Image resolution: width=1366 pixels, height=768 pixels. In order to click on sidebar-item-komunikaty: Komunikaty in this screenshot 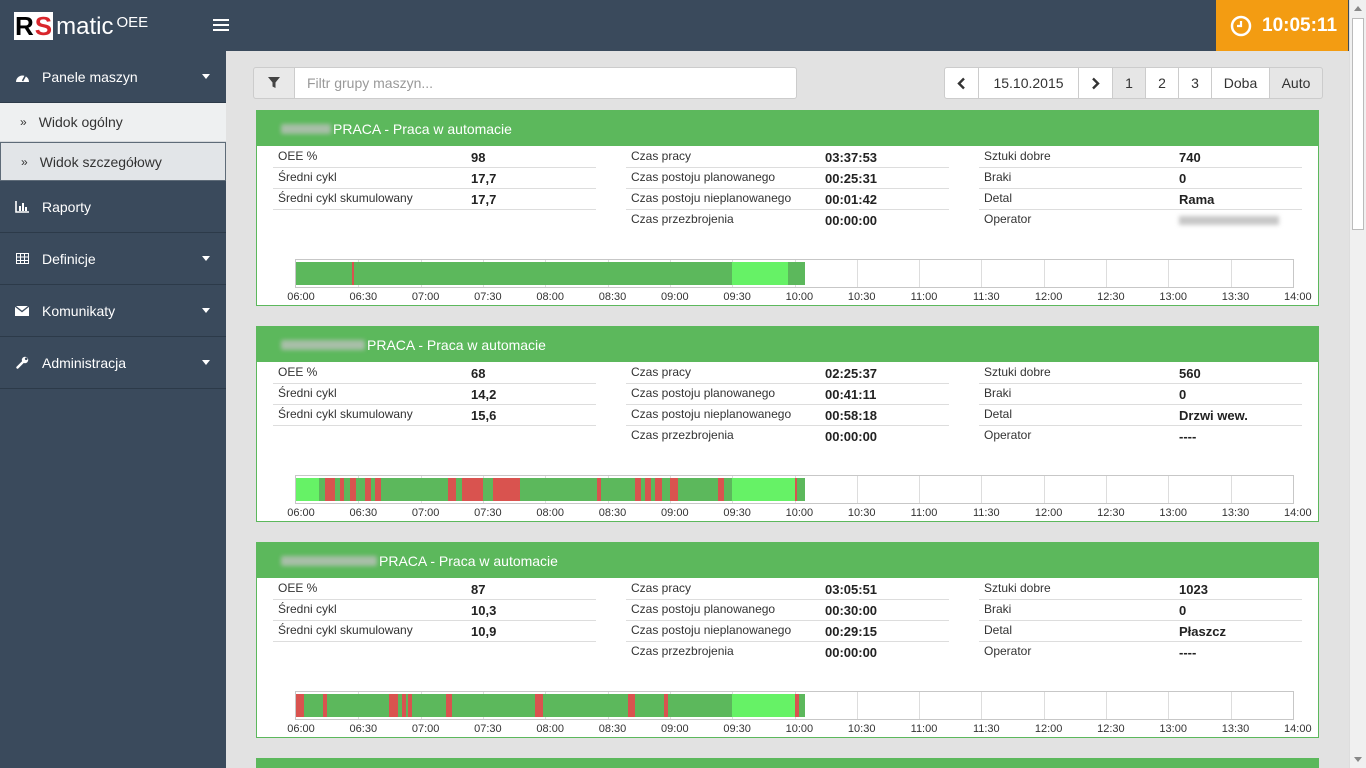, I will do `click(113, 311)`.